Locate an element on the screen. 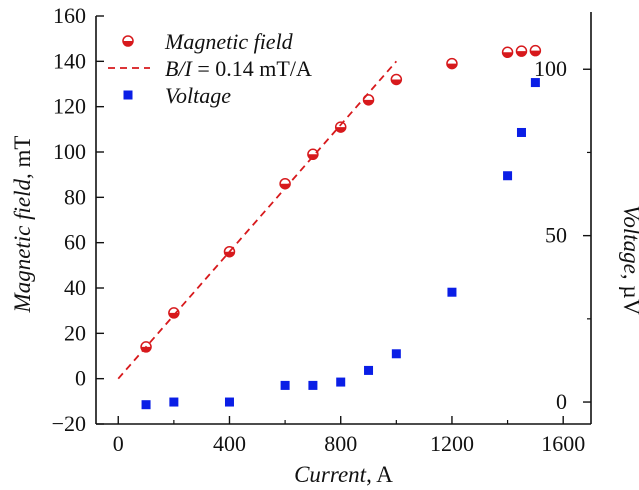 This screenshot has height=490, width=639. legend-label-fit-line-value: = 0.14 mT/A is located at coordinates (252, 68).